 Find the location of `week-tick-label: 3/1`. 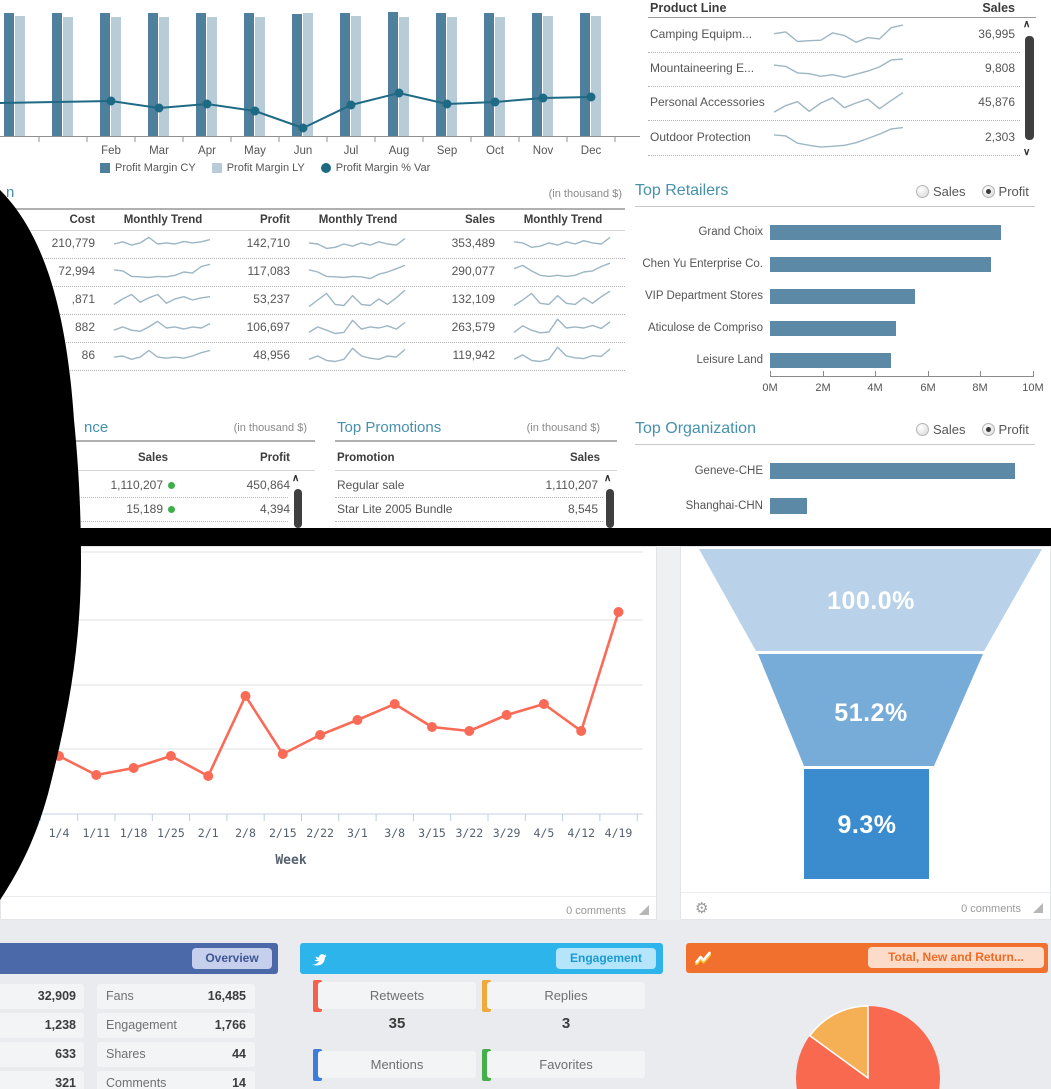

week-tick-label: 3/1 is located at coordinates (357, 833).